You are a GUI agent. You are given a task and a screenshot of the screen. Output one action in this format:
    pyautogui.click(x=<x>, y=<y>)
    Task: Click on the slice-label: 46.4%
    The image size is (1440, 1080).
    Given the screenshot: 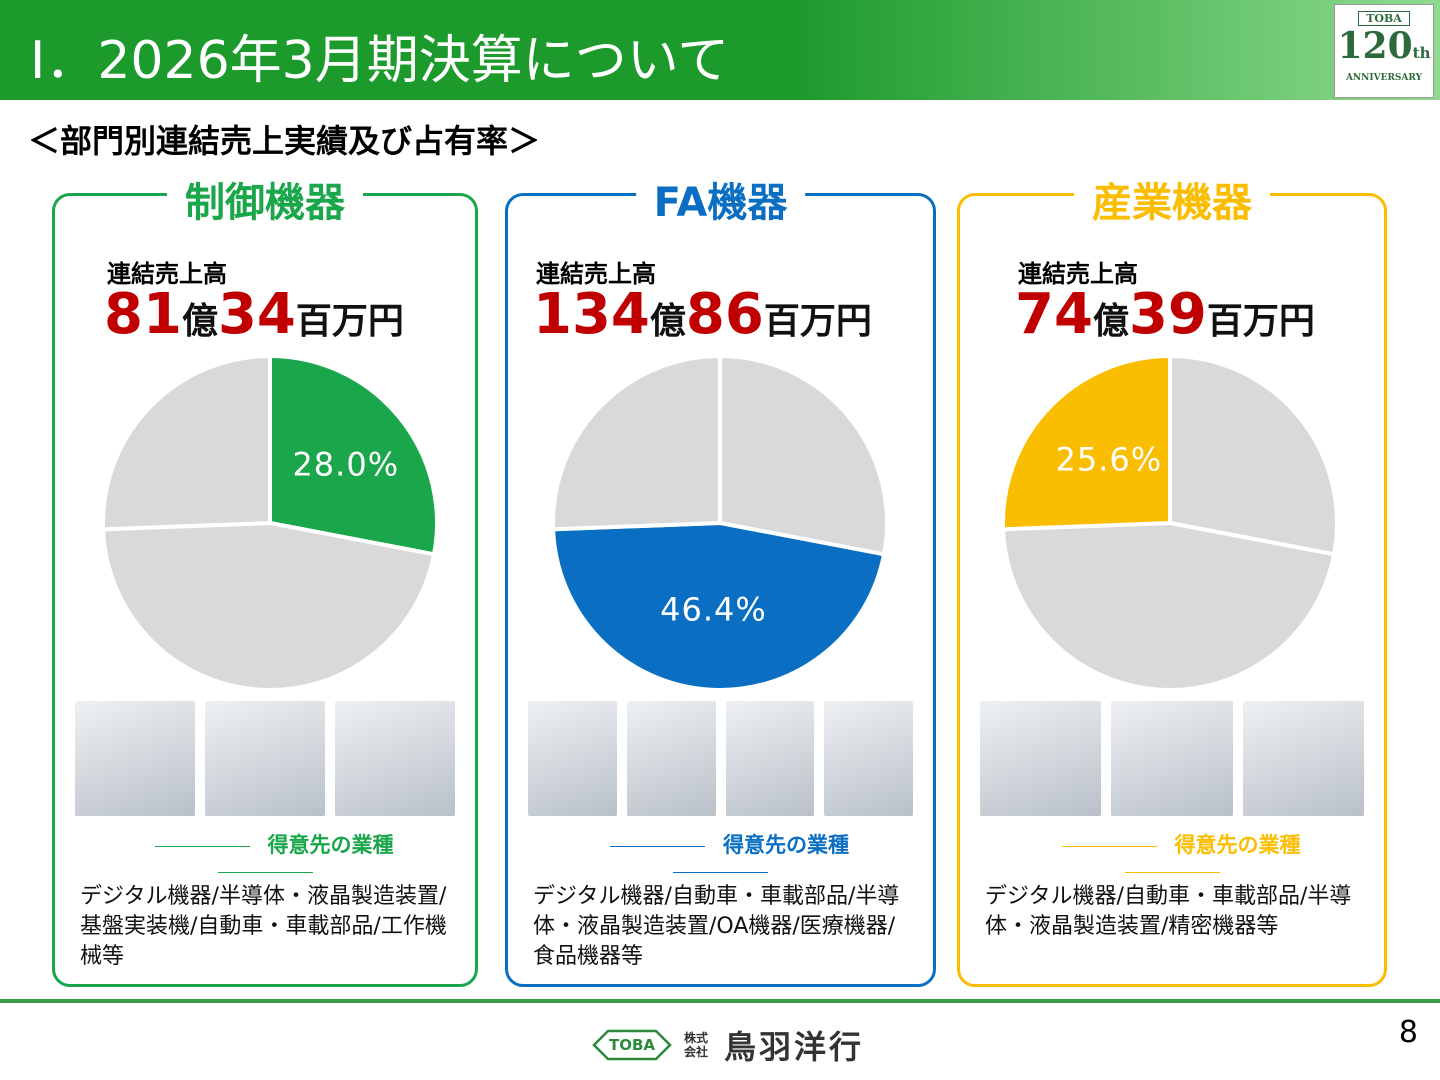 What is the action you would take?
    pyautogui.click(x=713, y=610)
    